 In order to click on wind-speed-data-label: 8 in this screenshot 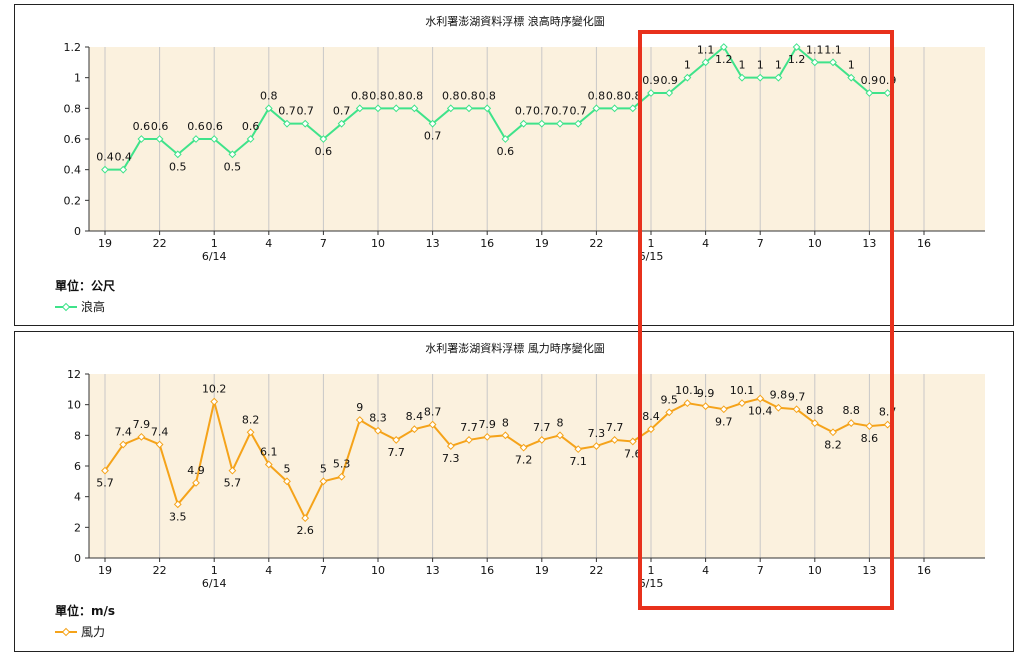, I will do `click(560, 422)`.